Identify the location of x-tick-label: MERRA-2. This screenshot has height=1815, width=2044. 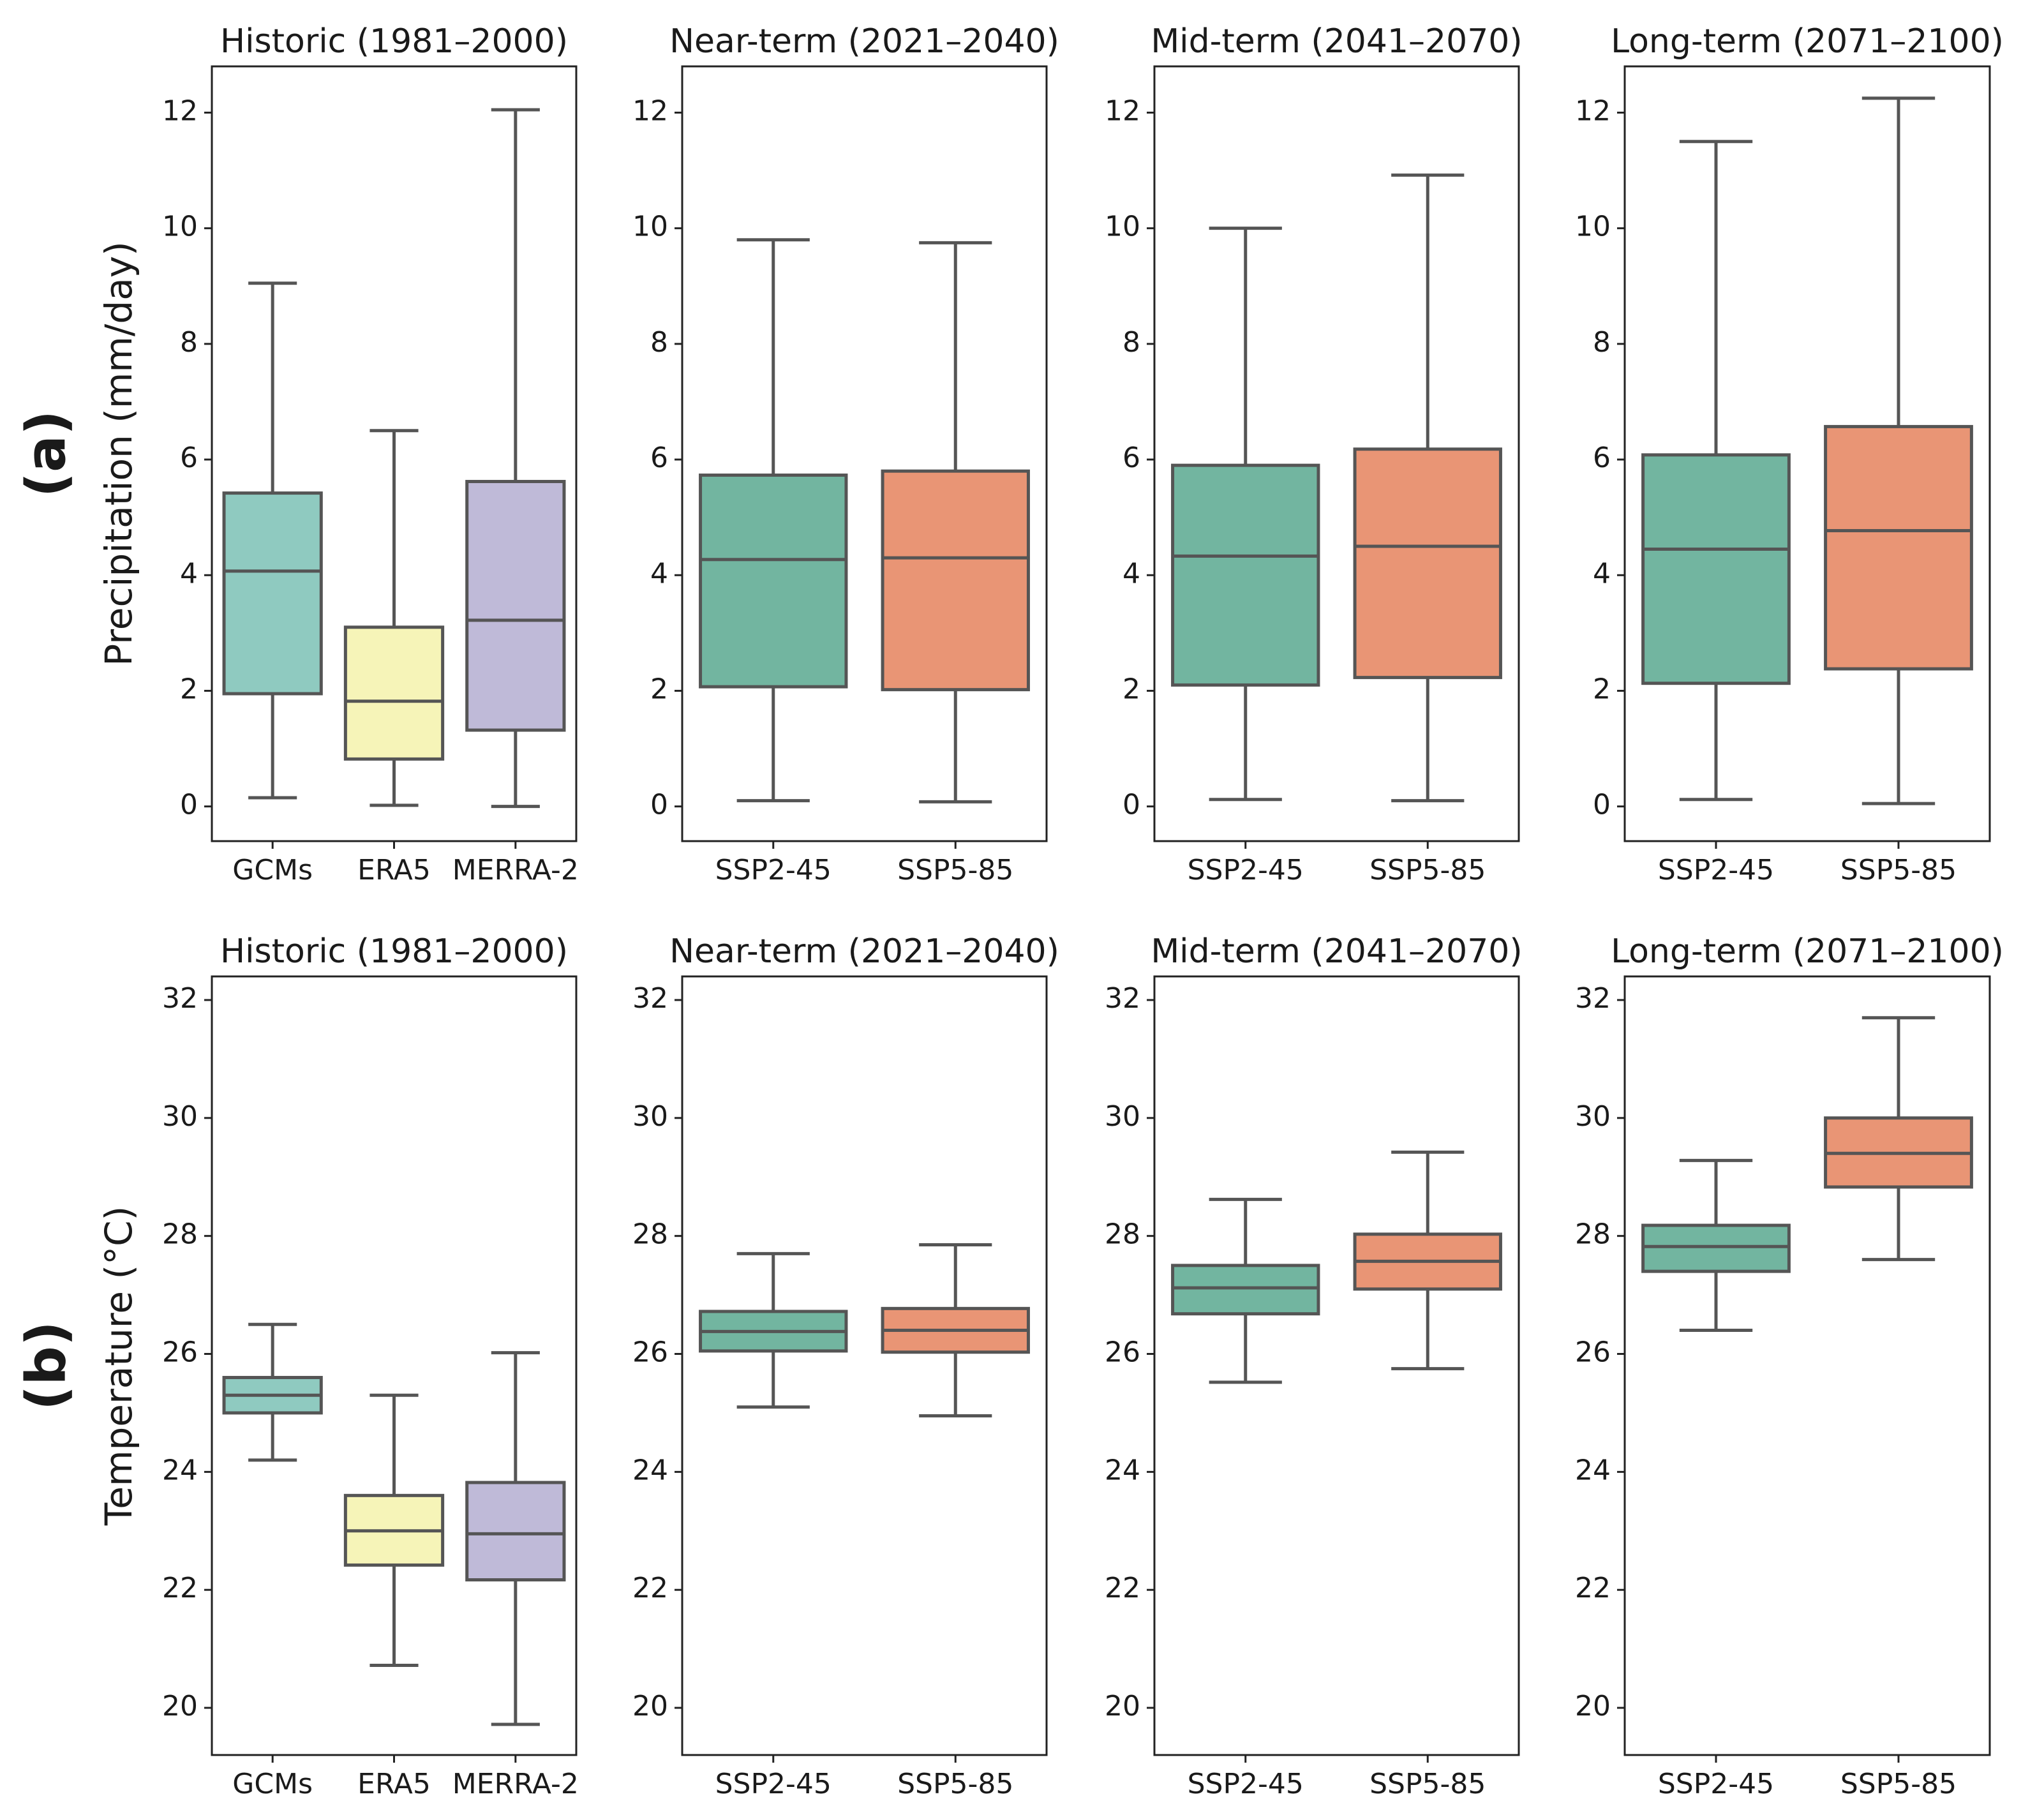
(515, 1784).